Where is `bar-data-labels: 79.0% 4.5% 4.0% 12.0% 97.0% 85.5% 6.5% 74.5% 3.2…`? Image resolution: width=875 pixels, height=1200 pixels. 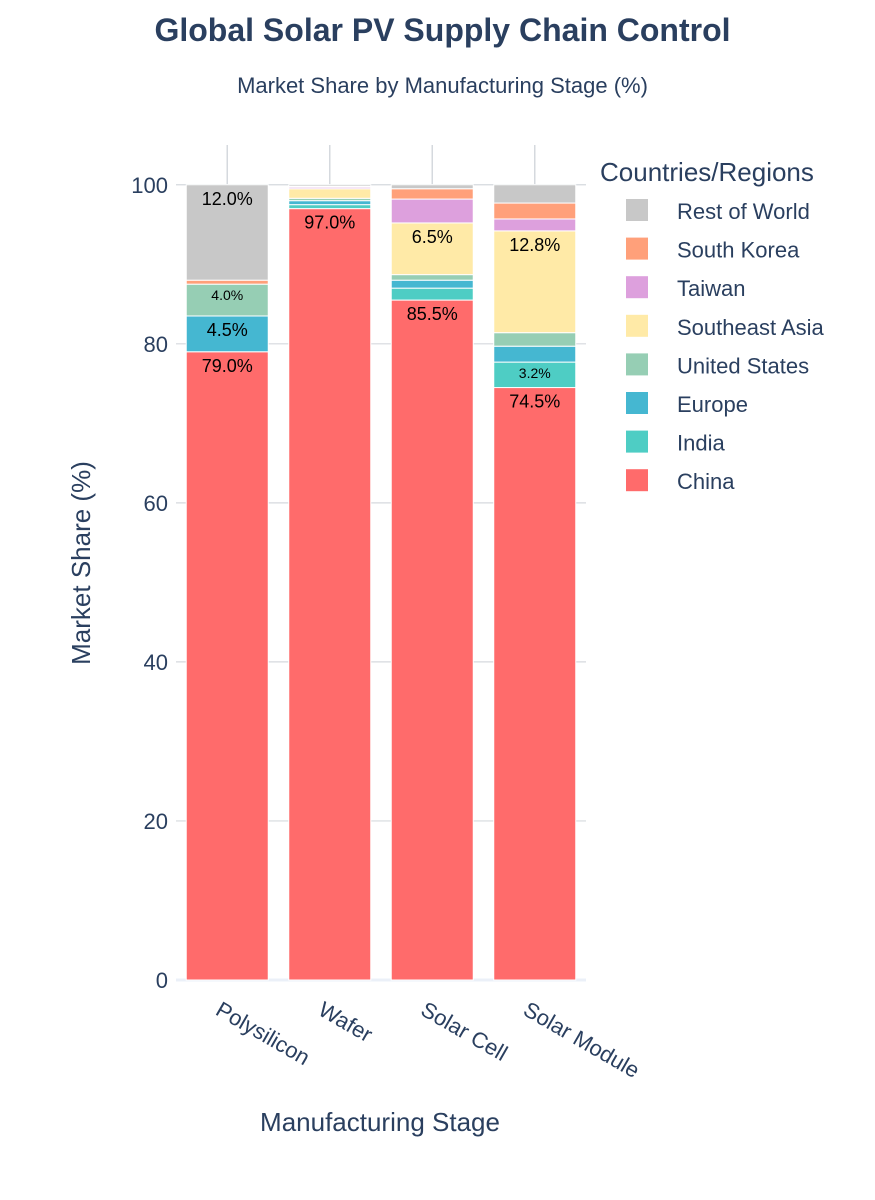
bar-data-labels: 79.0% 4.5% 4.0% 12.0% 97.0% 85.5% 6.5% 74.5% 3.2… is located at coordinates (381, 300).